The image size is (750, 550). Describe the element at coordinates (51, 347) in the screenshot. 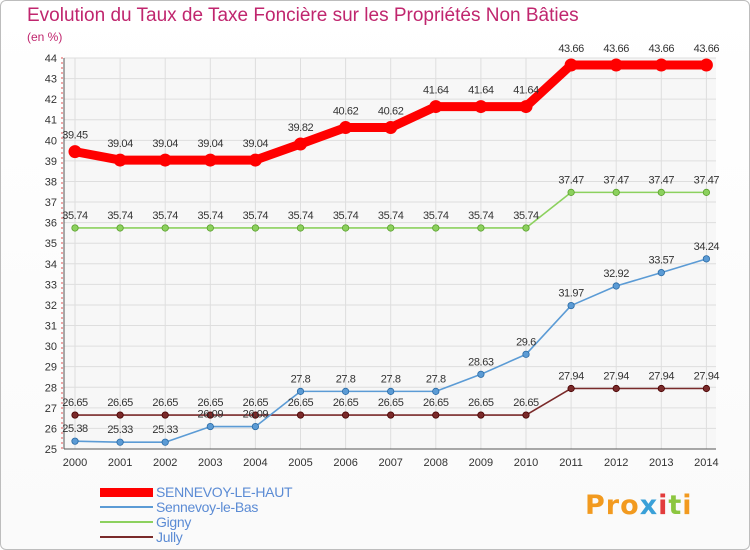

I see `y-tick-label: 30` at that location.